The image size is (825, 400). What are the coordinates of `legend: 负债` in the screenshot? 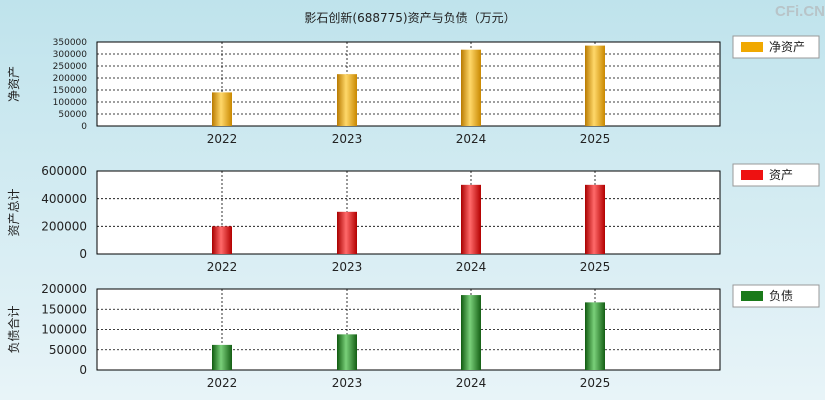 It's located at (776, 296).